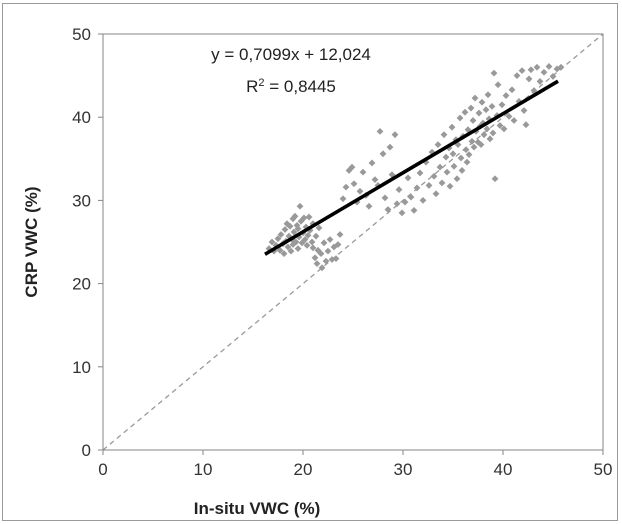 The width and height of the screenshot is (622, 524). I want to click on x-tick-label: 30, so click(403, 469).